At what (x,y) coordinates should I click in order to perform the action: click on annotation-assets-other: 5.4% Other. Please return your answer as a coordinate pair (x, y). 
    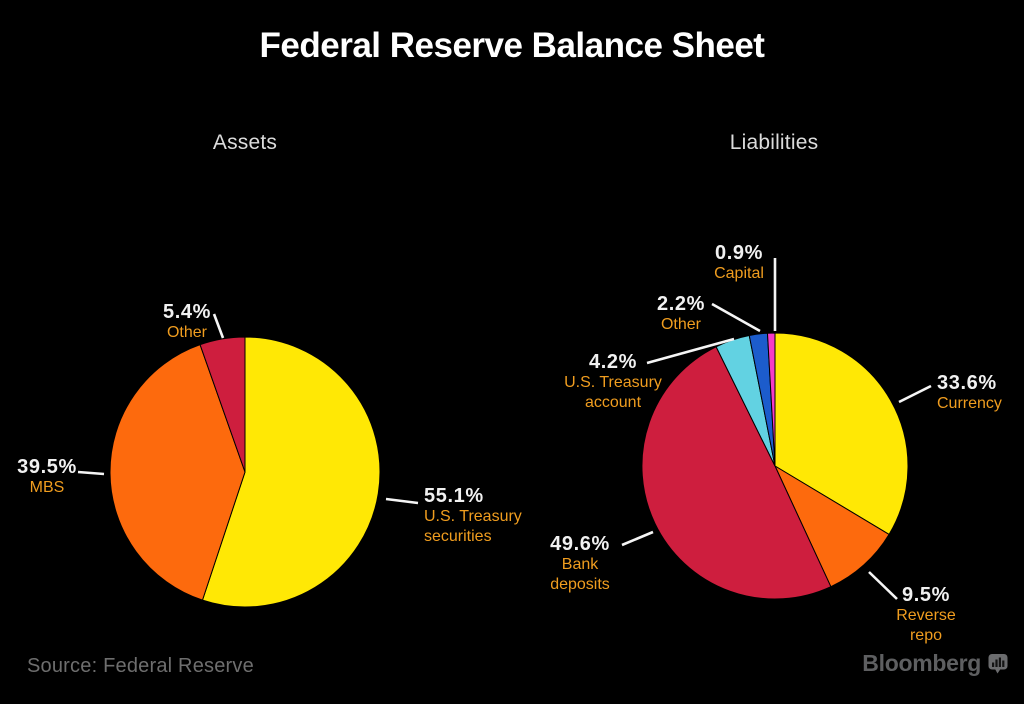
    Looking at the image, I should click on (187, 322).